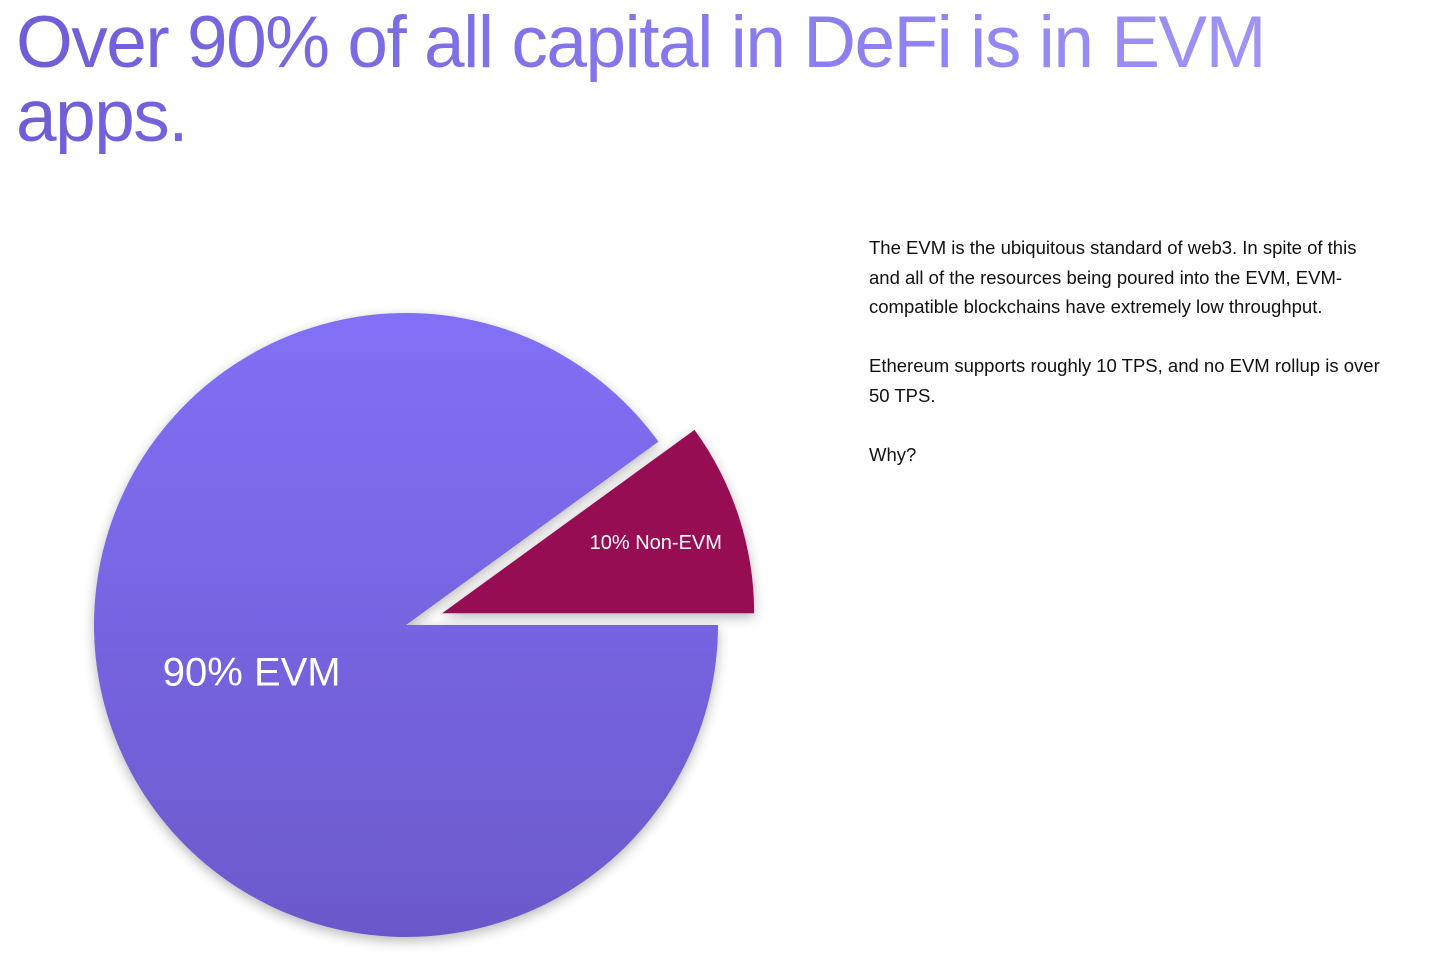 The width and height of the screenshot is (1456, 970). I want to click on pie-label-evm: 90% EVM, so click(252, 673).